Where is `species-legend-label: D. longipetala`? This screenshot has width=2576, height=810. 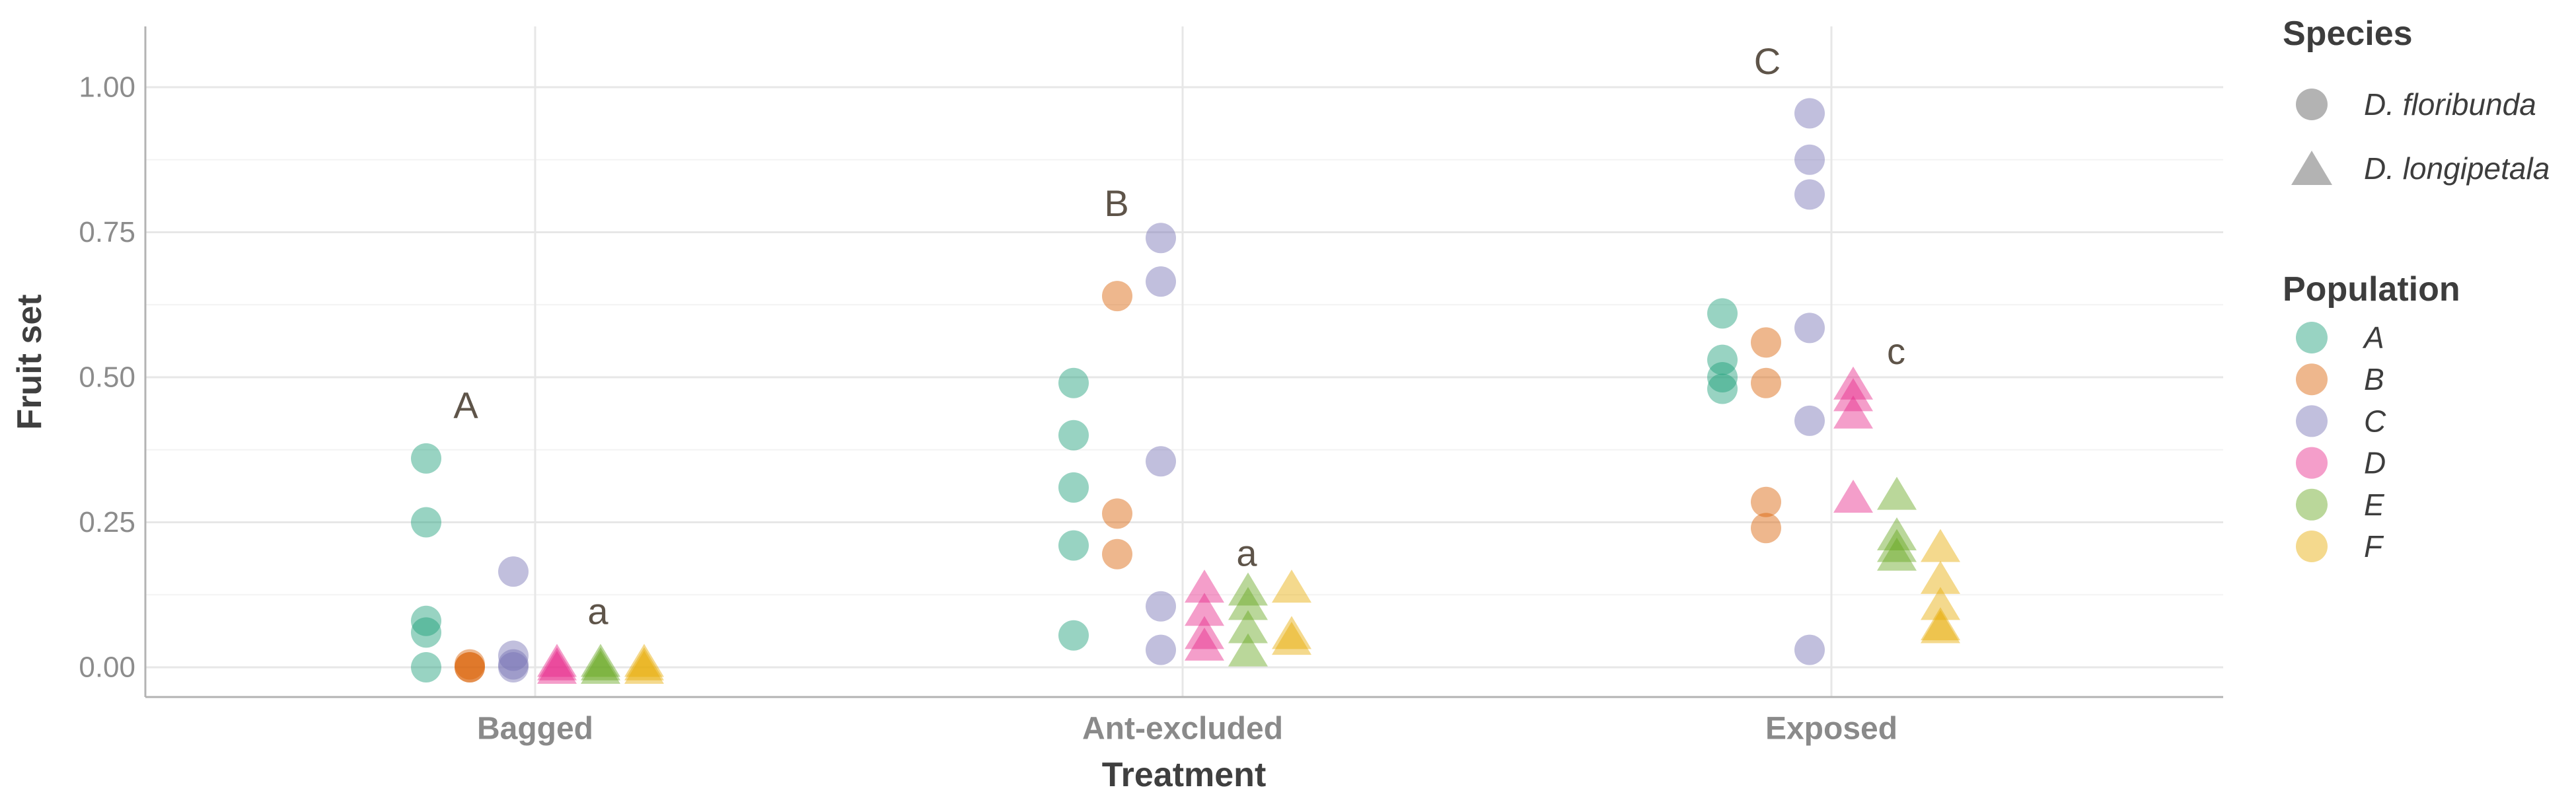
species-legend-label: D. longipetala is located at coordinates (2457, 168).